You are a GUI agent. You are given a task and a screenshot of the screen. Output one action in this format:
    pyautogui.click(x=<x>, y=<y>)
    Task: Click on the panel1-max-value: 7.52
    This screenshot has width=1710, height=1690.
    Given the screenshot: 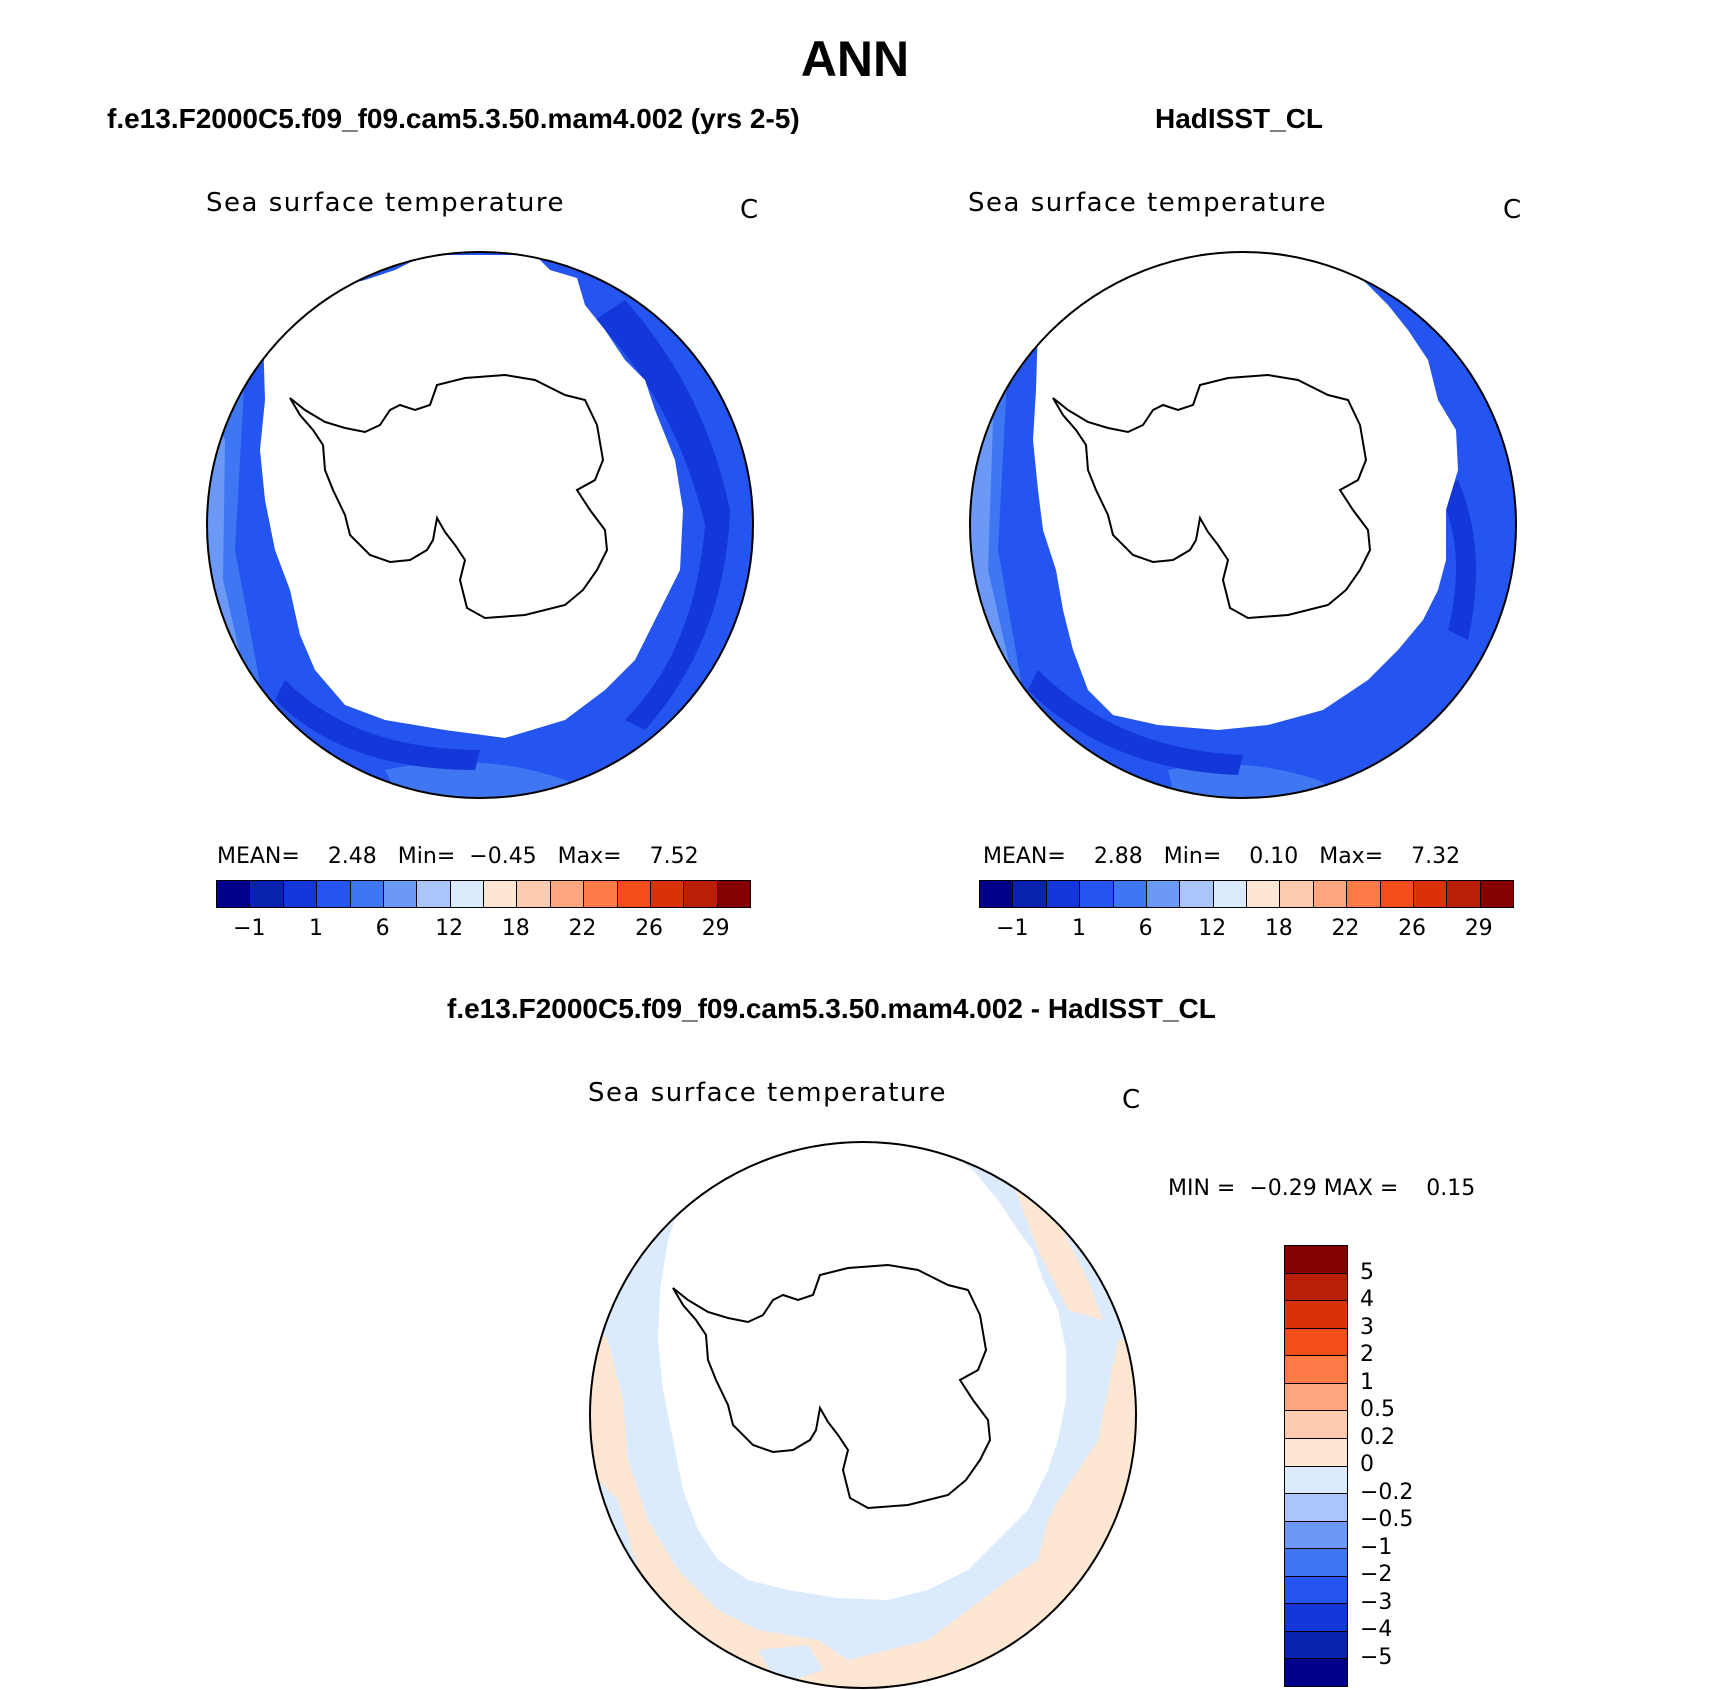 What is the action you would take?
    pyautogui.click(x=674, y=856)
    